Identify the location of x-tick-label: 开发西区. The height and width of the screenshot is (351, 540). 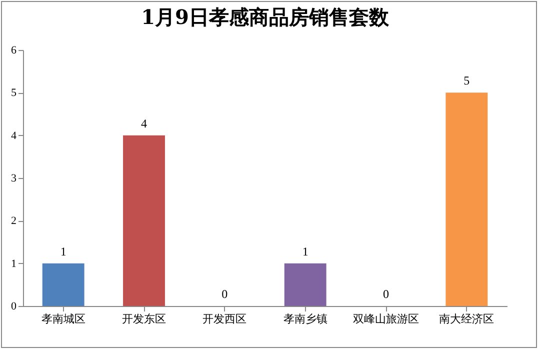
(224, 319).